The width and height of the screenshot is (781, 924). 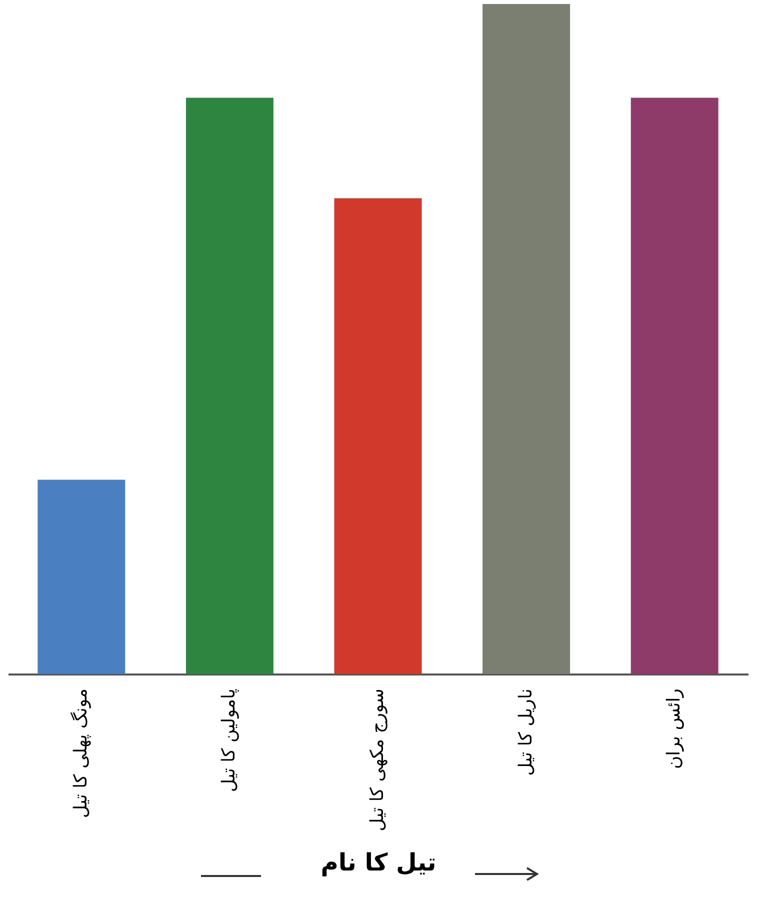 I want to click on x-tick-label: پامولین کا تیل, so click(x=229, y=740).